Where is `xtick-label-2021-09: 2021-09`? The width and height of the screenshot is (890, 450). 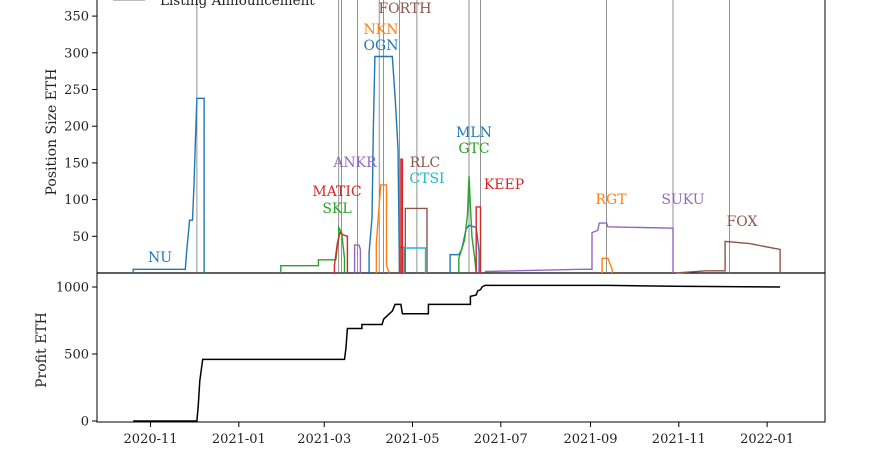
xtick-label-2021-09: 2021-09 is located at coordinates (591, 439).